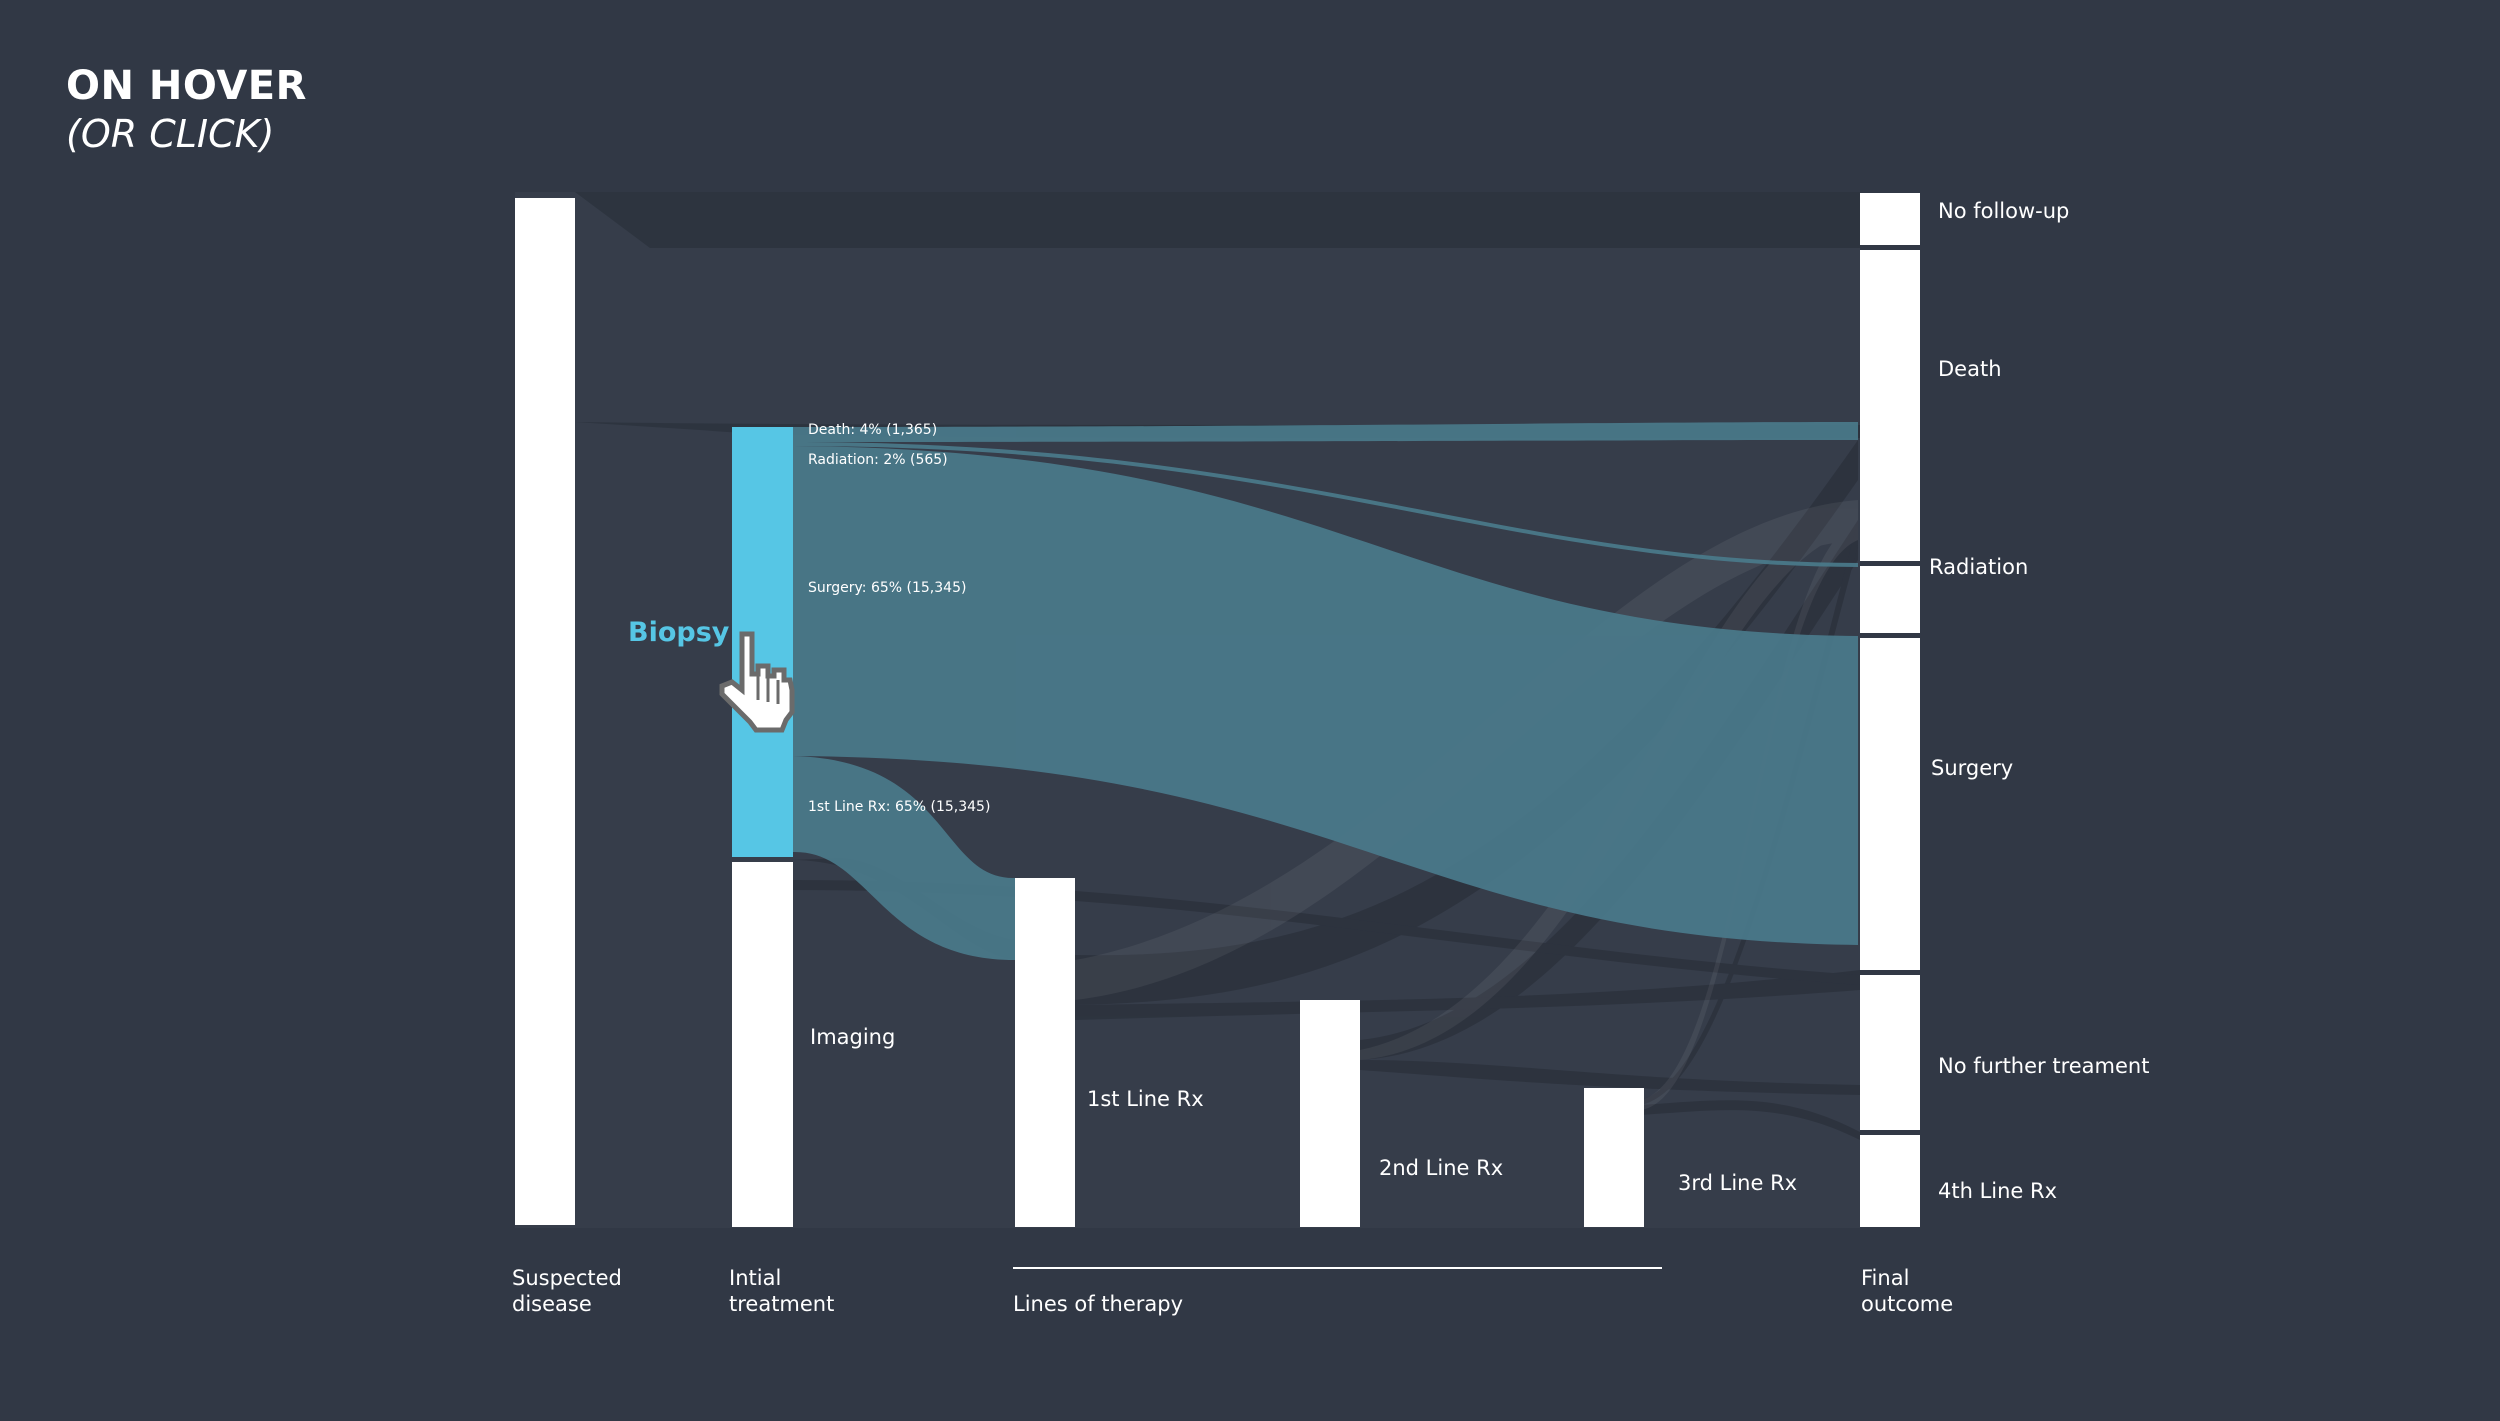  Describe the element at coordinates (552, 1304) in the screenshot. I see `column-label-suspected-line2: disease` at that location.